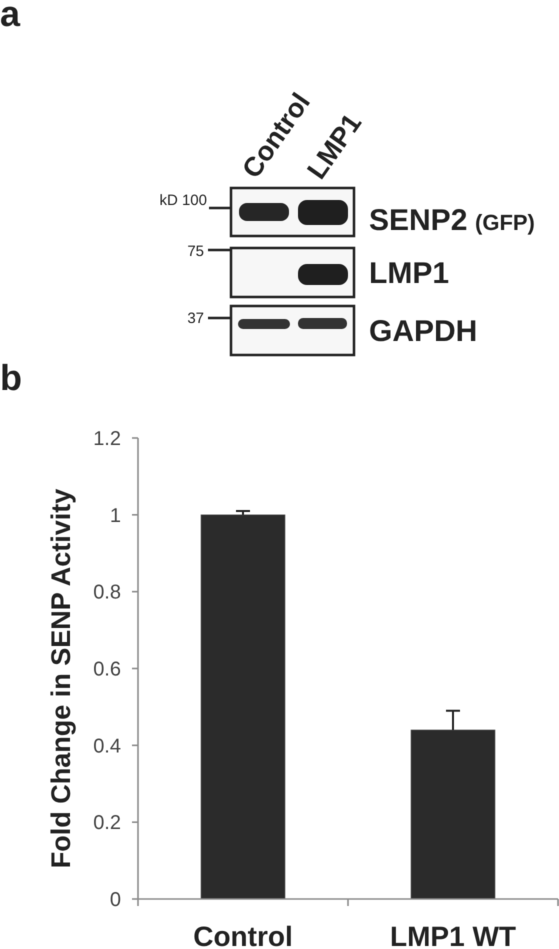 Image resolution: width=559 pixels, height=949 pixels. Describe the element at coordinates (115, 900) in the screenshot. I see `y-tick-label: 0` at that location.